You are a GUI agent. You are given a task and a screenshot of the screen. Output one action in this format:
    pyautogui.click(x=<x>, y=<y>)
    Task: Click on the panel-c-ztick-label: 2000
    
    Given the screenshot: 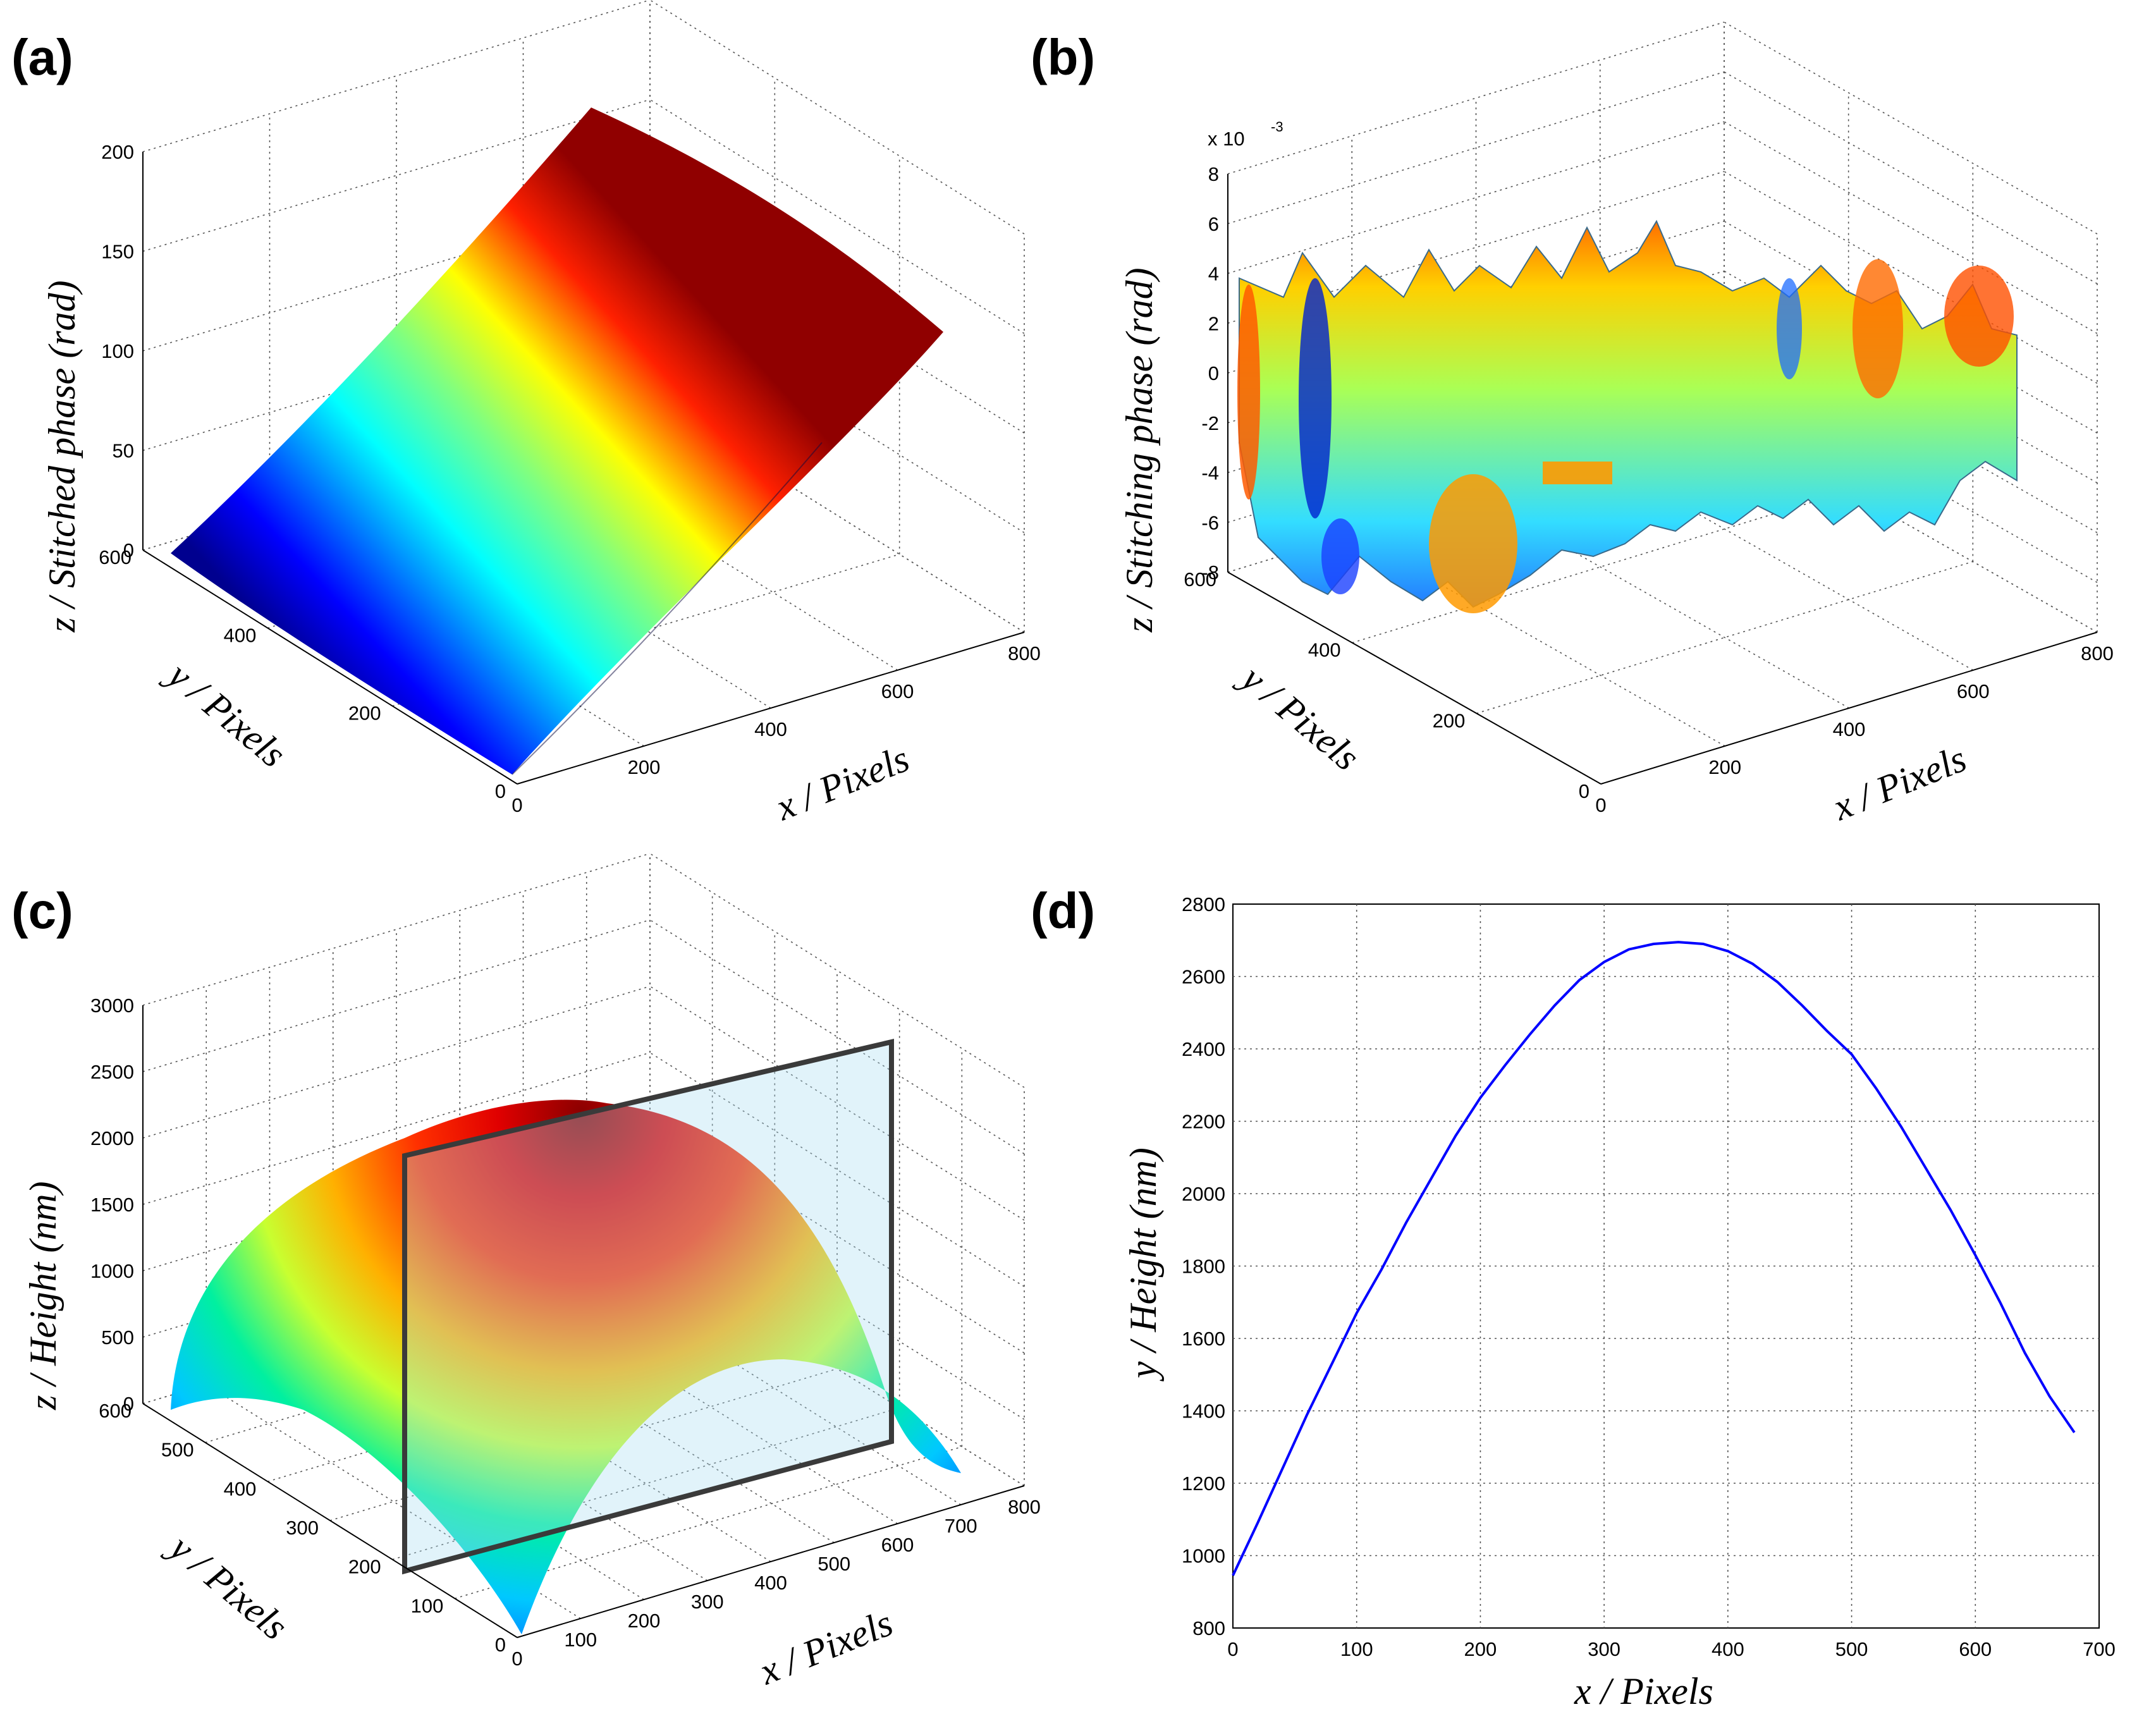 What is the action you would take?
    pyautogui.click(x=112, y=1138)
    